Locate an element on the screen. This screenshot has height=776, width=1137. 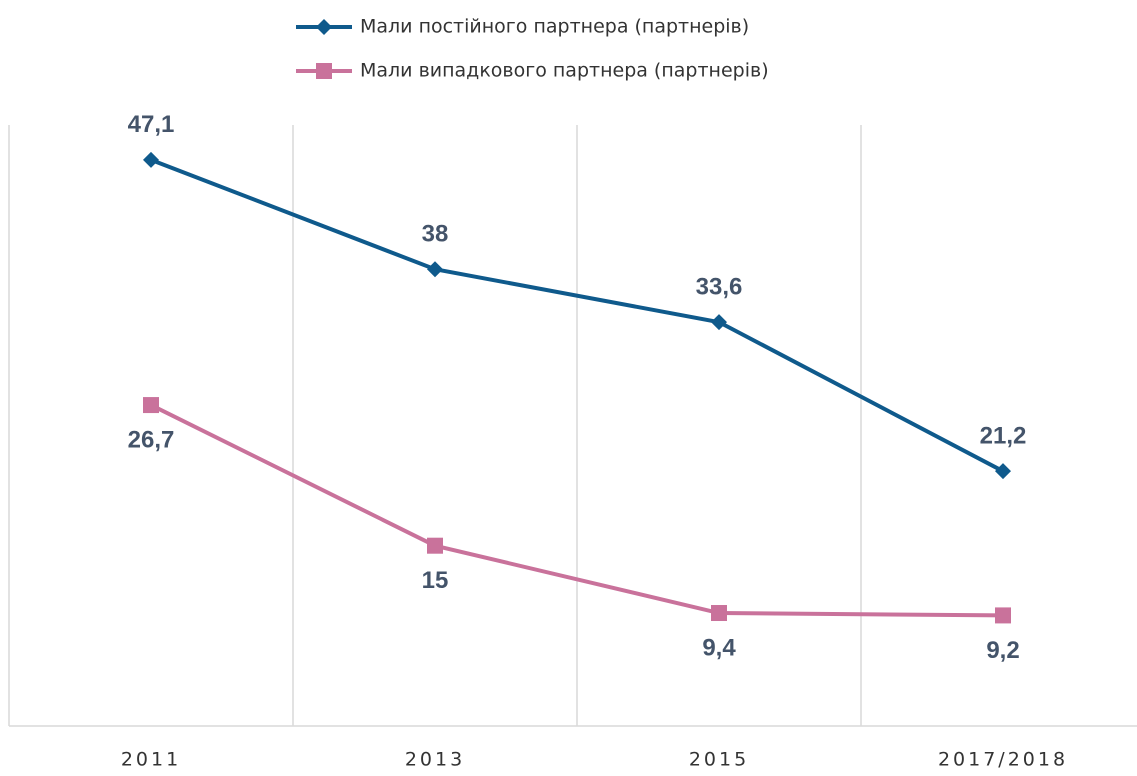
data-label: 47,1 is located at coordinates (151, 124).